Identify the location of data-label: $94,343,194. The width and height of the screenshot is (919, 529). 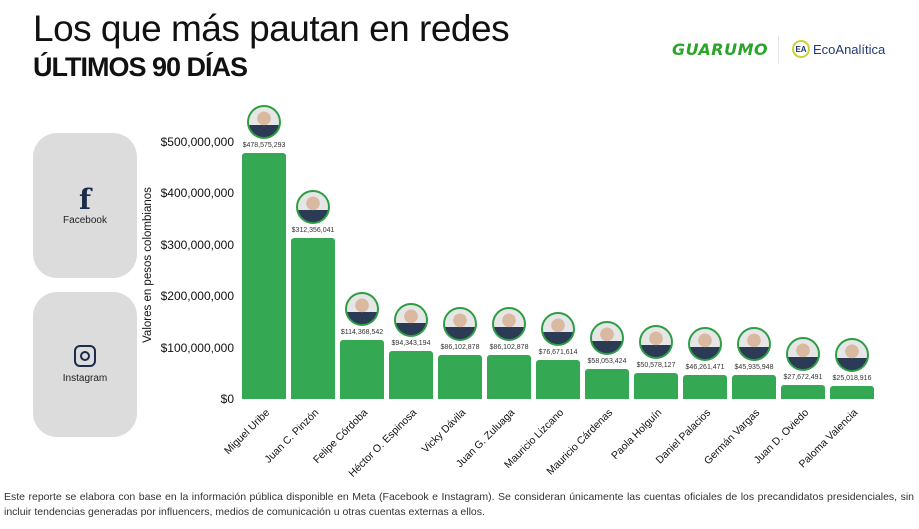
(411, 343).